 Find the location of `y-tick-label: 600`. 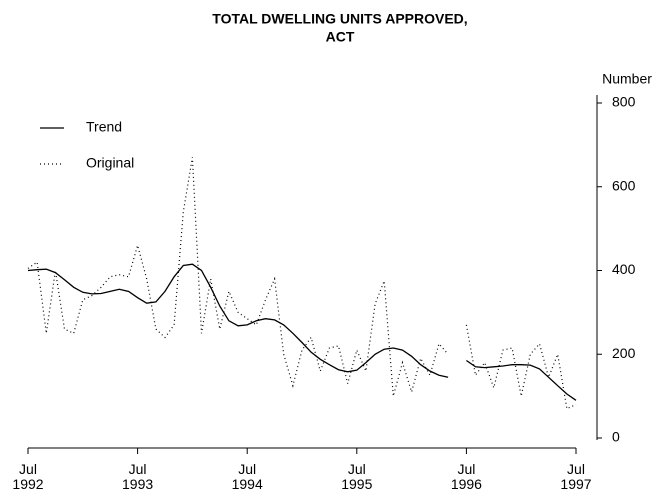

y-tick-label: 600 is located at coordinates (624, 185).